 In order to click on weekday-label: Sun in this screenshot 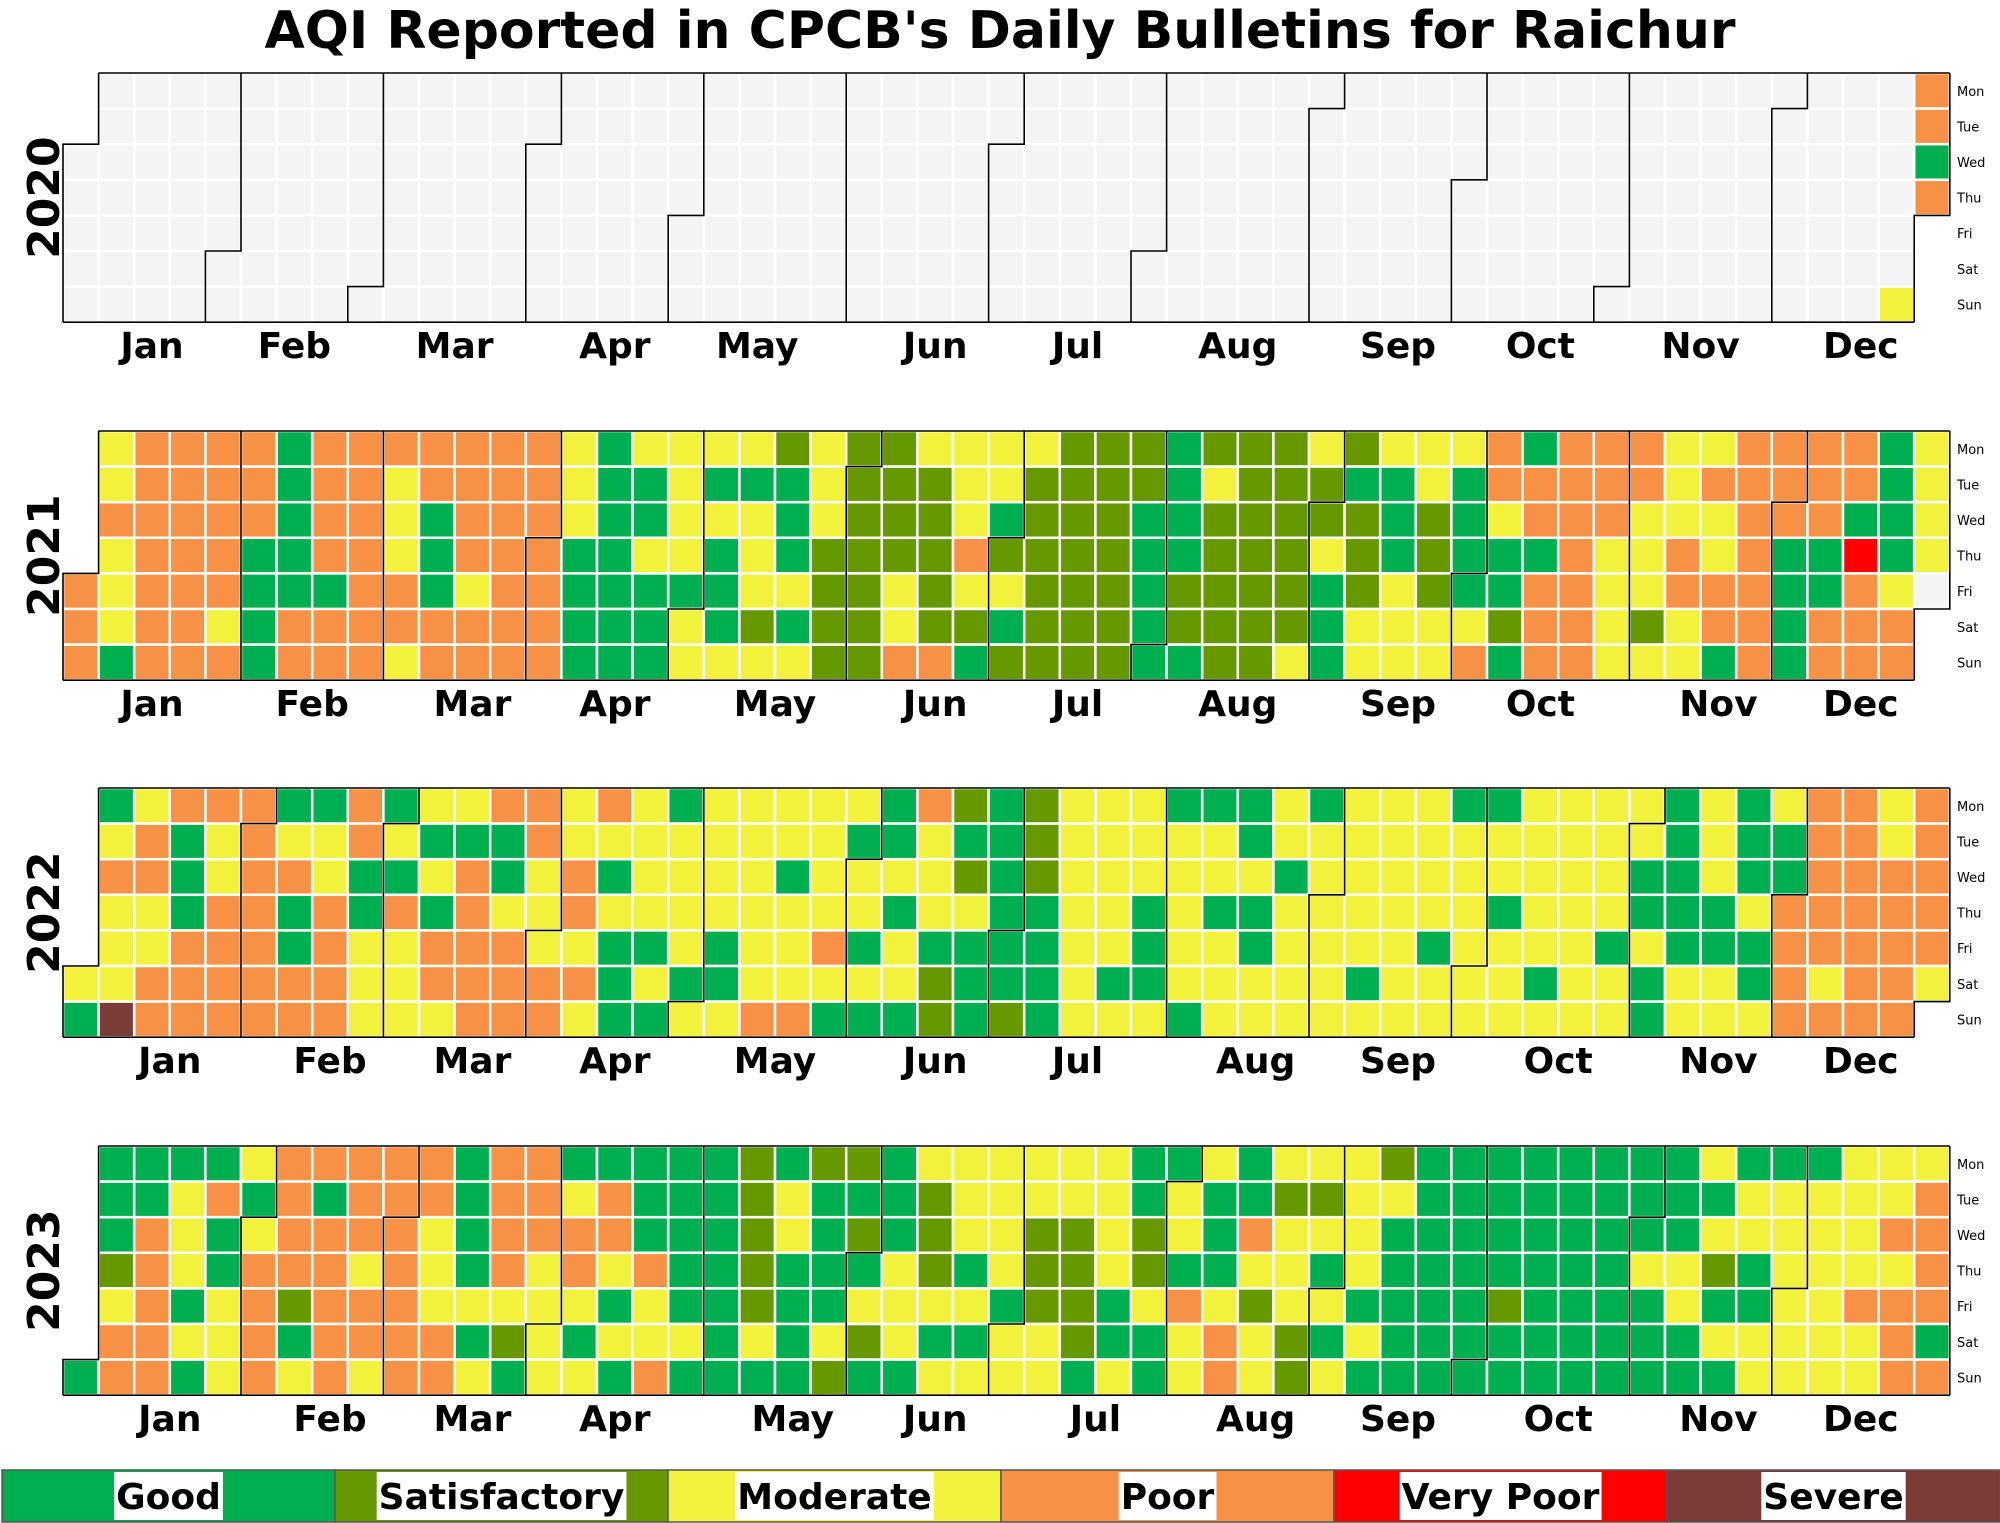, I will do `click(1969, 305)`.